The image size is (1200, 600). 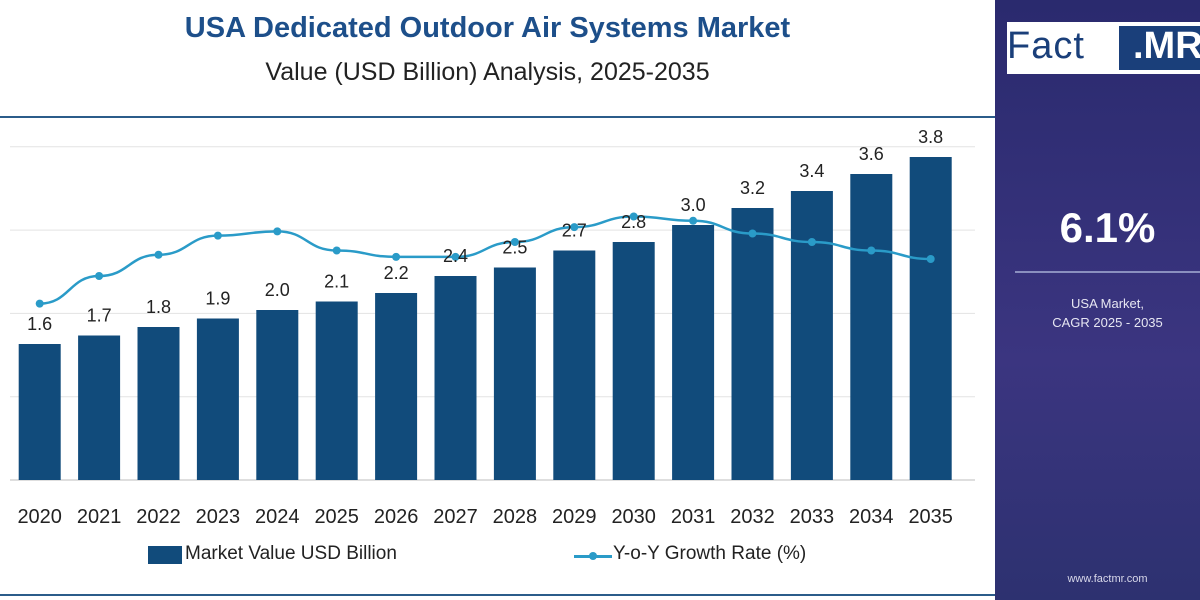 What do you see at coordinates (1107, 322) in the screenshot?
I see `cagr-caption-line2: CAGR 2025 - 2035` at bounding box center [1107, 322].